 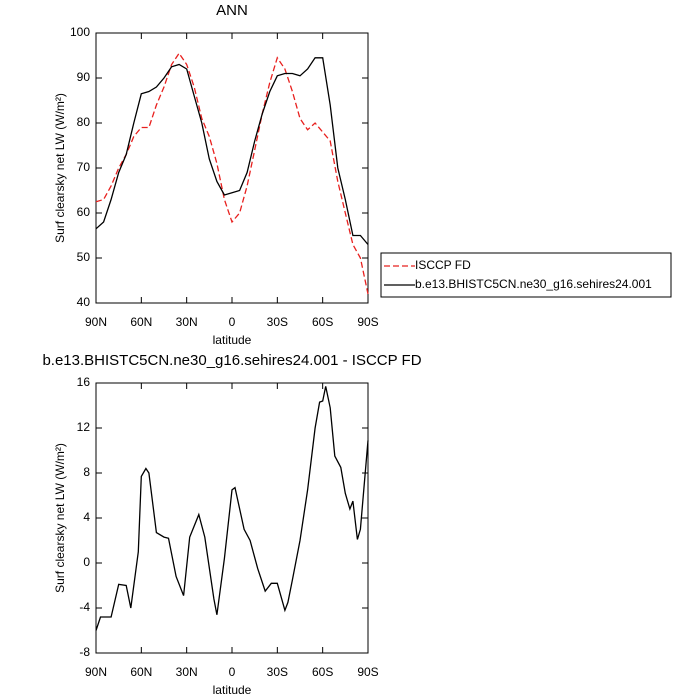 I want to click on y-tick-label: 16, so click(x=84, y=382).